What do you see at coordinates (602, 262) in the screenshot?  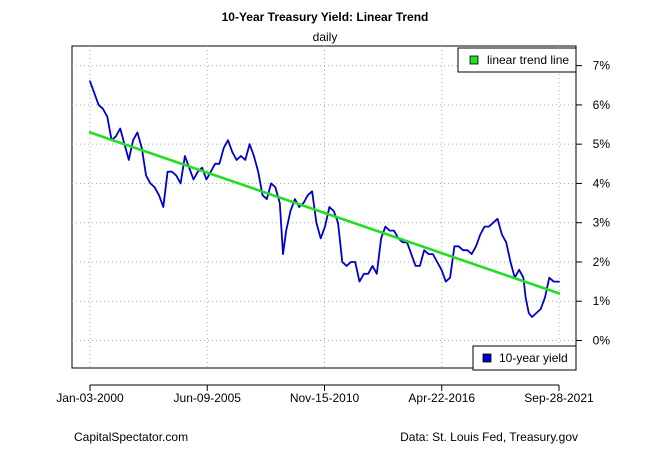 I see `y-tick-label: 2%` at bounding box center [602, 262].